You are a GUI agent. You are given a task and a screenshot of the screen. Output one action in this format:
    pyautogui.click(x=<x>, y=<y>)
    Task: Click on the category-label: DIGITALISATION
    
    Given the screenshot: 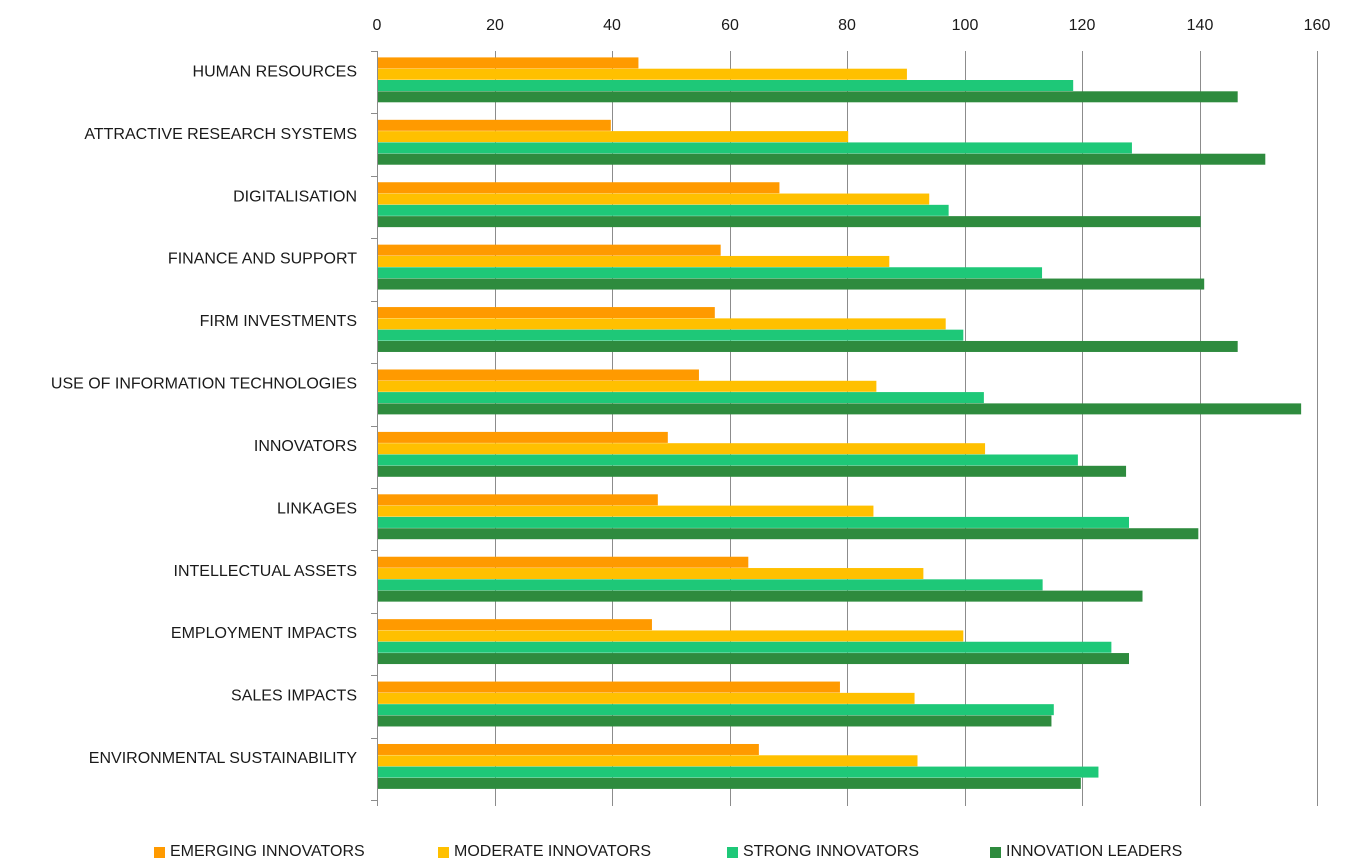 What is the action you would take?
    pyautogui.click(x=295, y=196)
    